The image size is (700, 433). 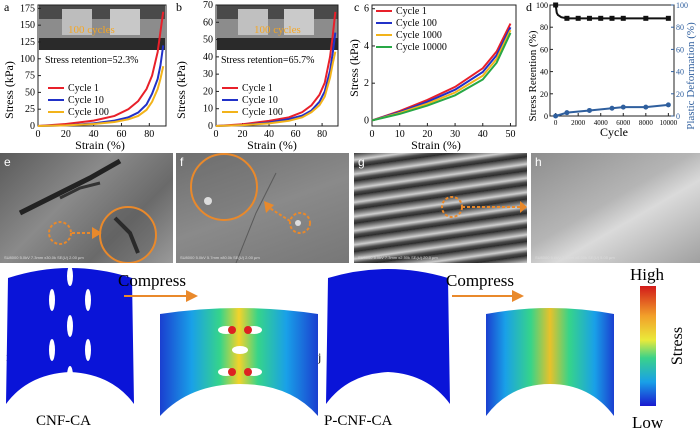 What do you see at coordinates (533, 75) in the screenshot?
I see `y-axis-label-left: Stress Retention (%)` at bounding box center [533, 75].